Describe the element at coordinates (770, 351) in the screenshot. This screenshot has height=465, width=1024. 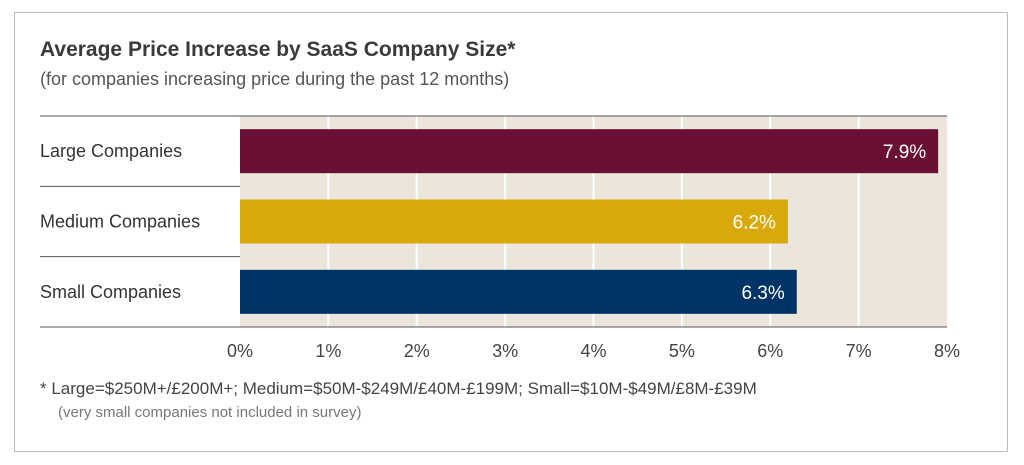
I see `x-tick-label: 6%` at that location.